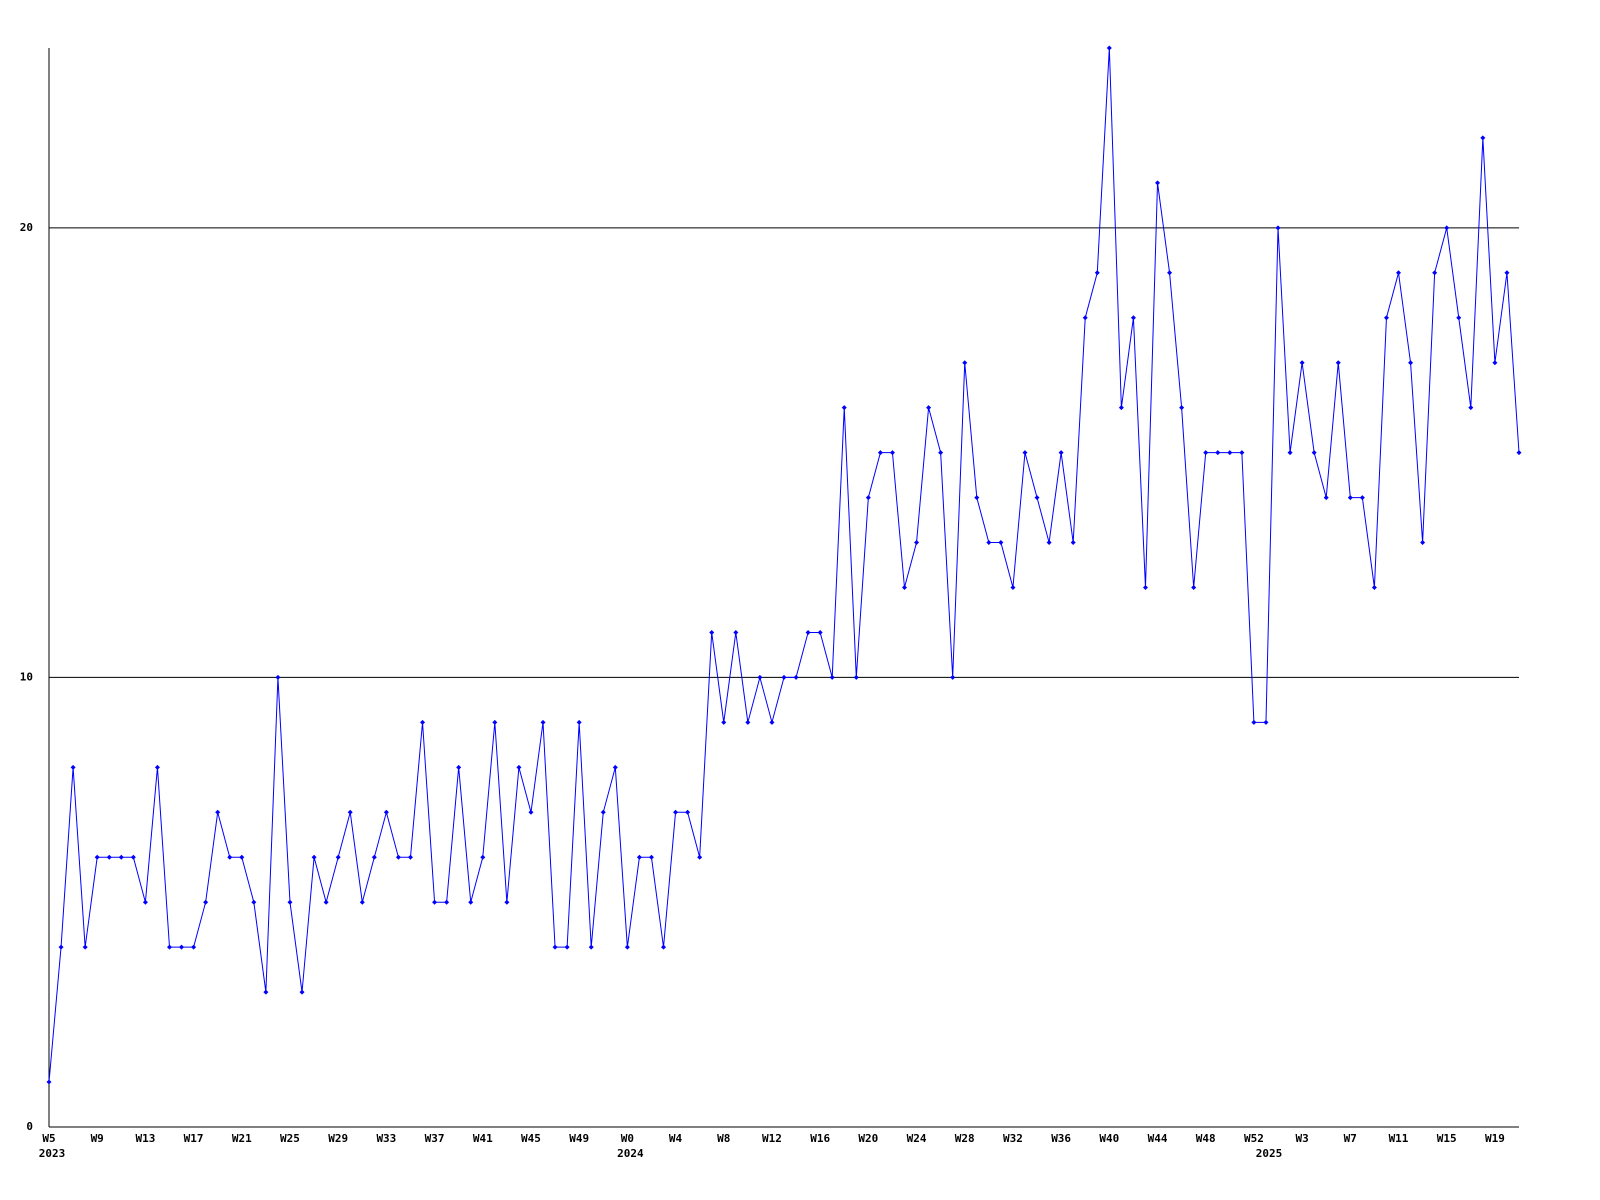 The image size is (1600, 1200). Describe the element at coordinates (97, 1138) in the screenshot. I see `x-tick-label: W9` at that location.